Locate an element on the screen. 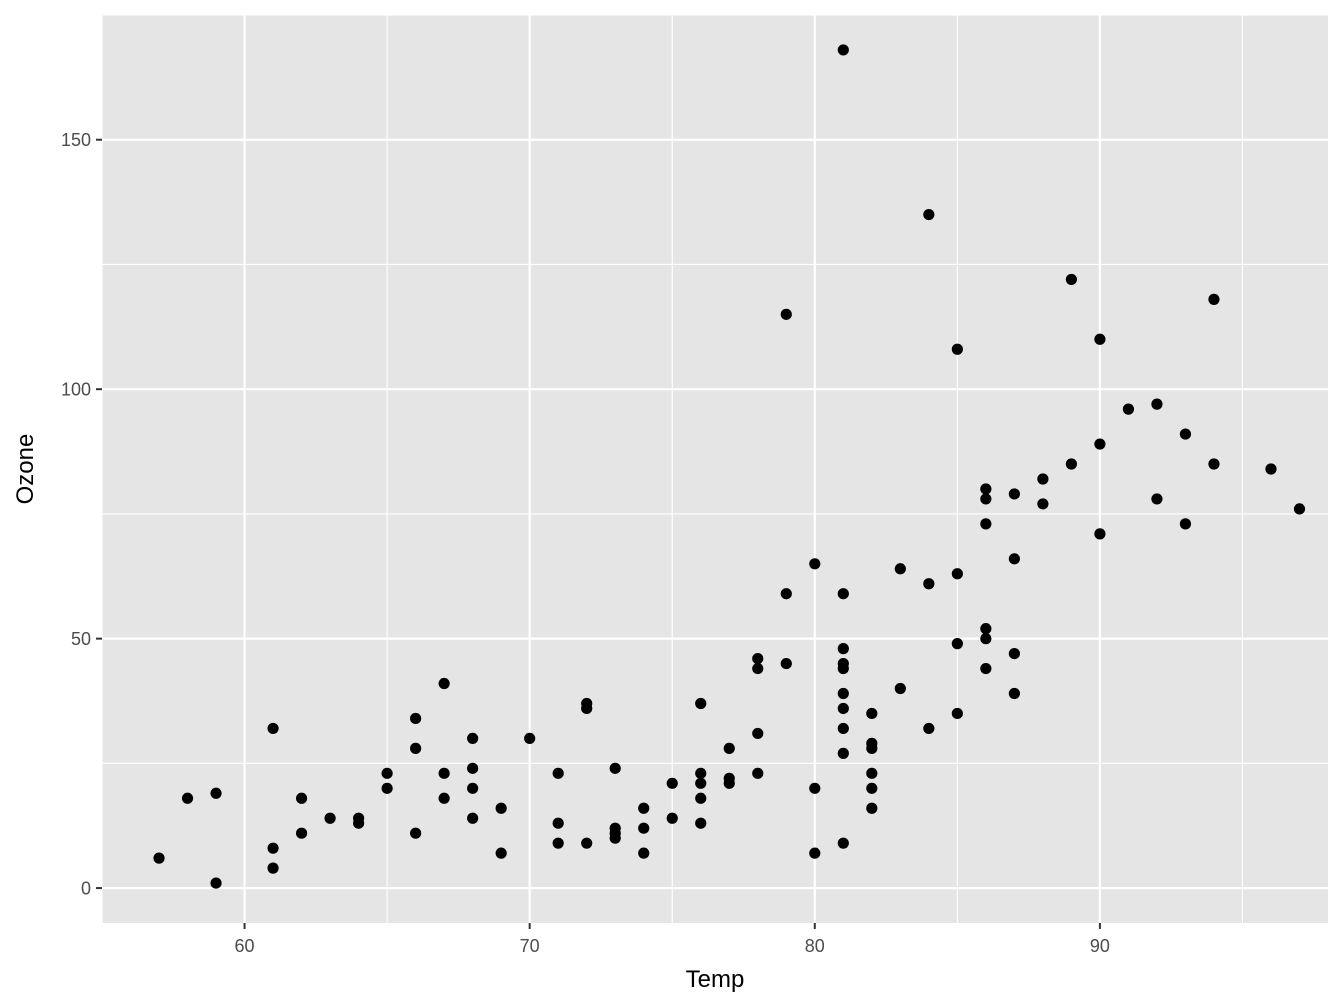 Image resolution: width=1344 pixels, height=1008 pixels. x-tick-label: 90 is located at coordinates (1100, 946).